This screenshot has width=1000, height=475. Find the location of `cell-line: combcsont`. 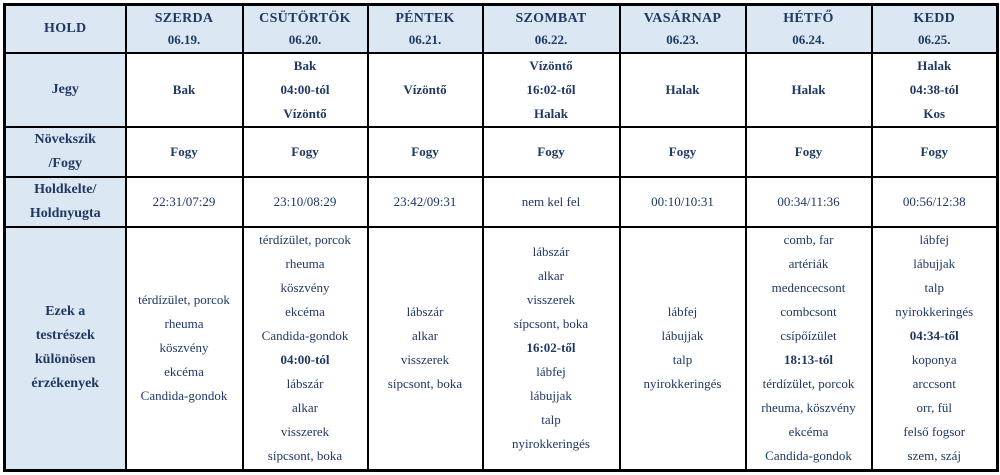

cell-line: combcsont is located at coordinates (808, 312).